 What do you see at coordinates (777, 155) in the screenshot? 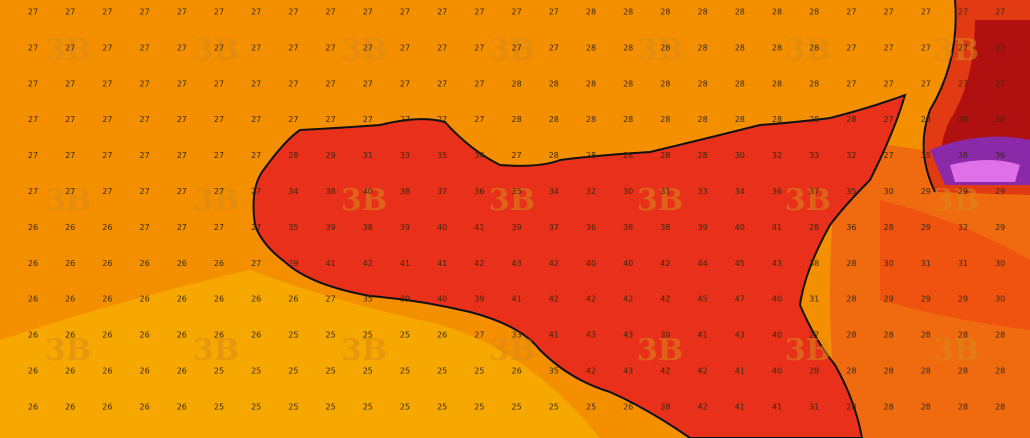
I see `temperature-value: 32` at bounding box center [777, 155].